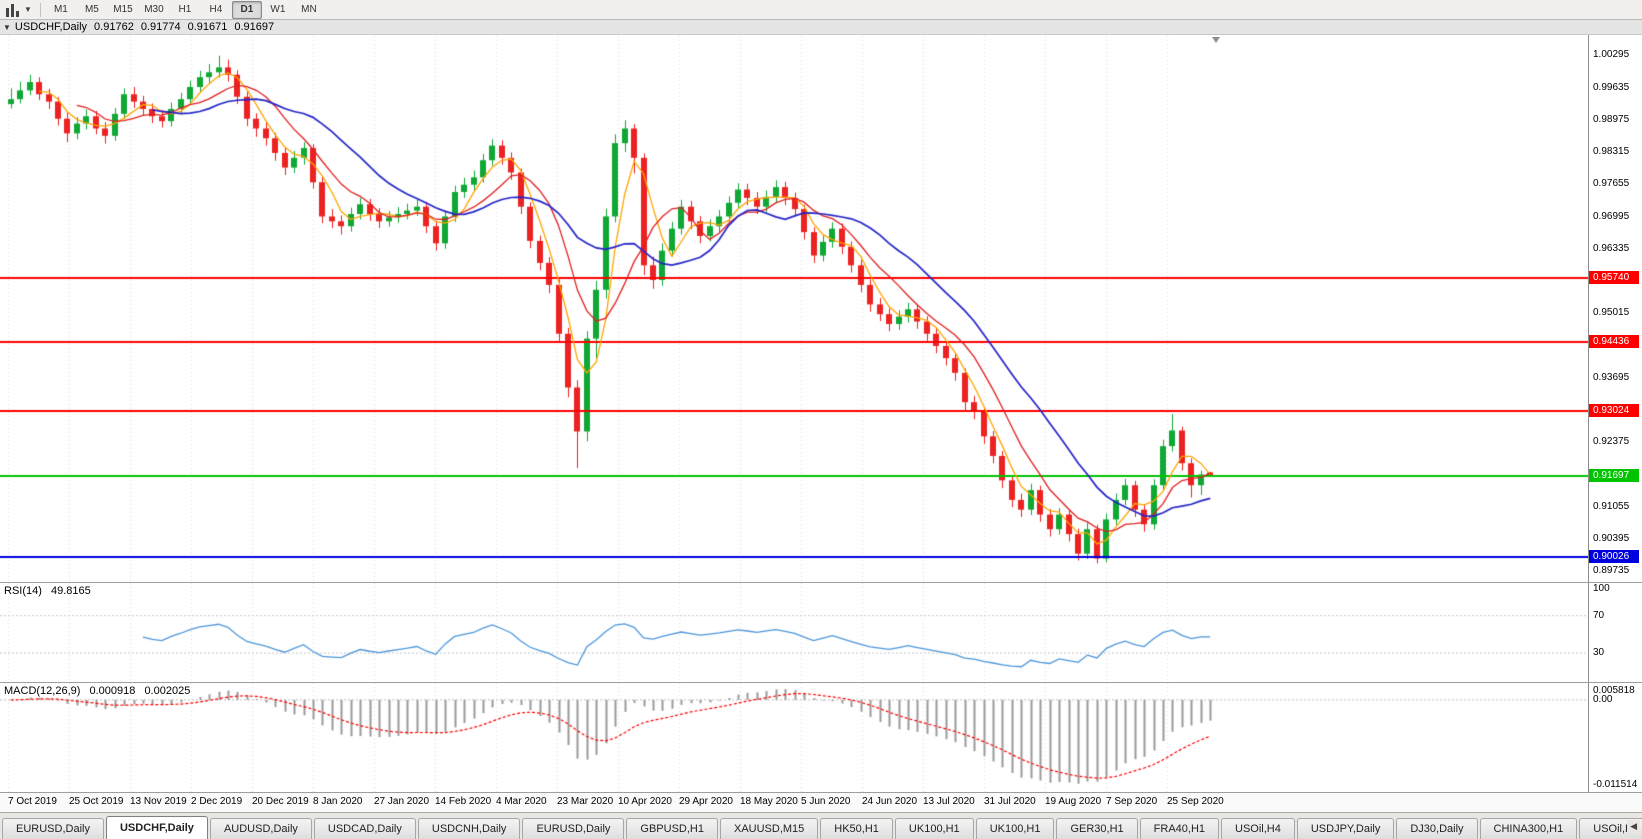 The width and height of the screenshot is (1642, 839). What do you see at coordinates (156, 827) in the screenshot?
I see `chart-tab: USDCHF,Daily` at bounding box center [156, 827].